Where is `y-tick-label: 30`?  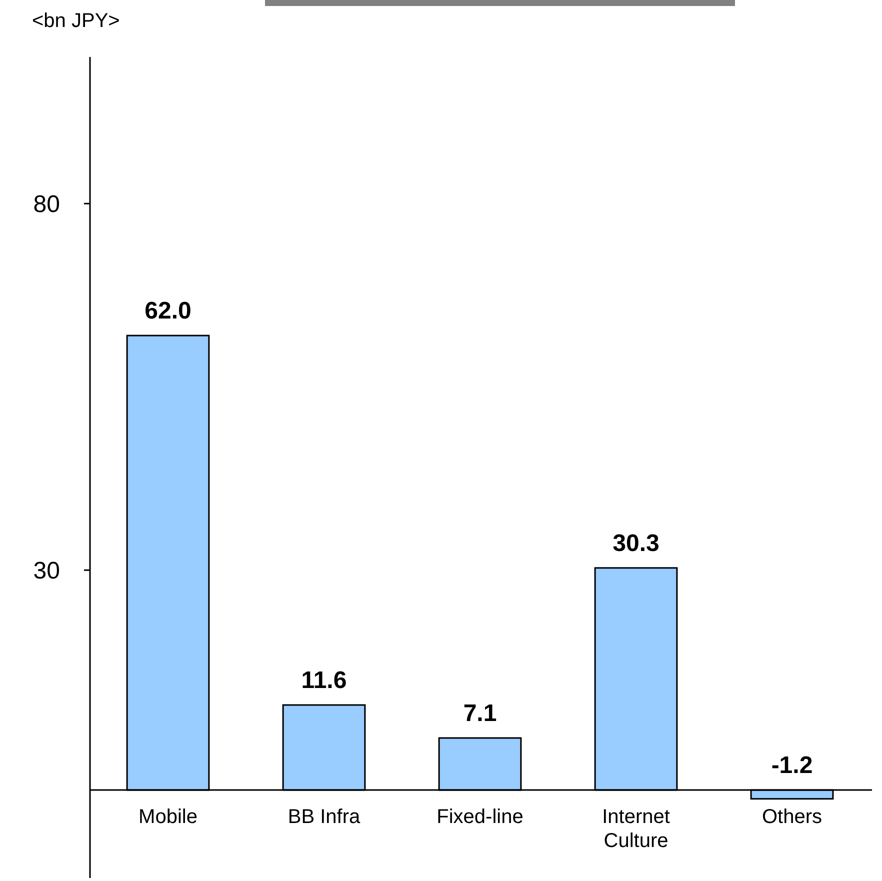 y-tick-label: 30 is located at coordinates (46, 571).